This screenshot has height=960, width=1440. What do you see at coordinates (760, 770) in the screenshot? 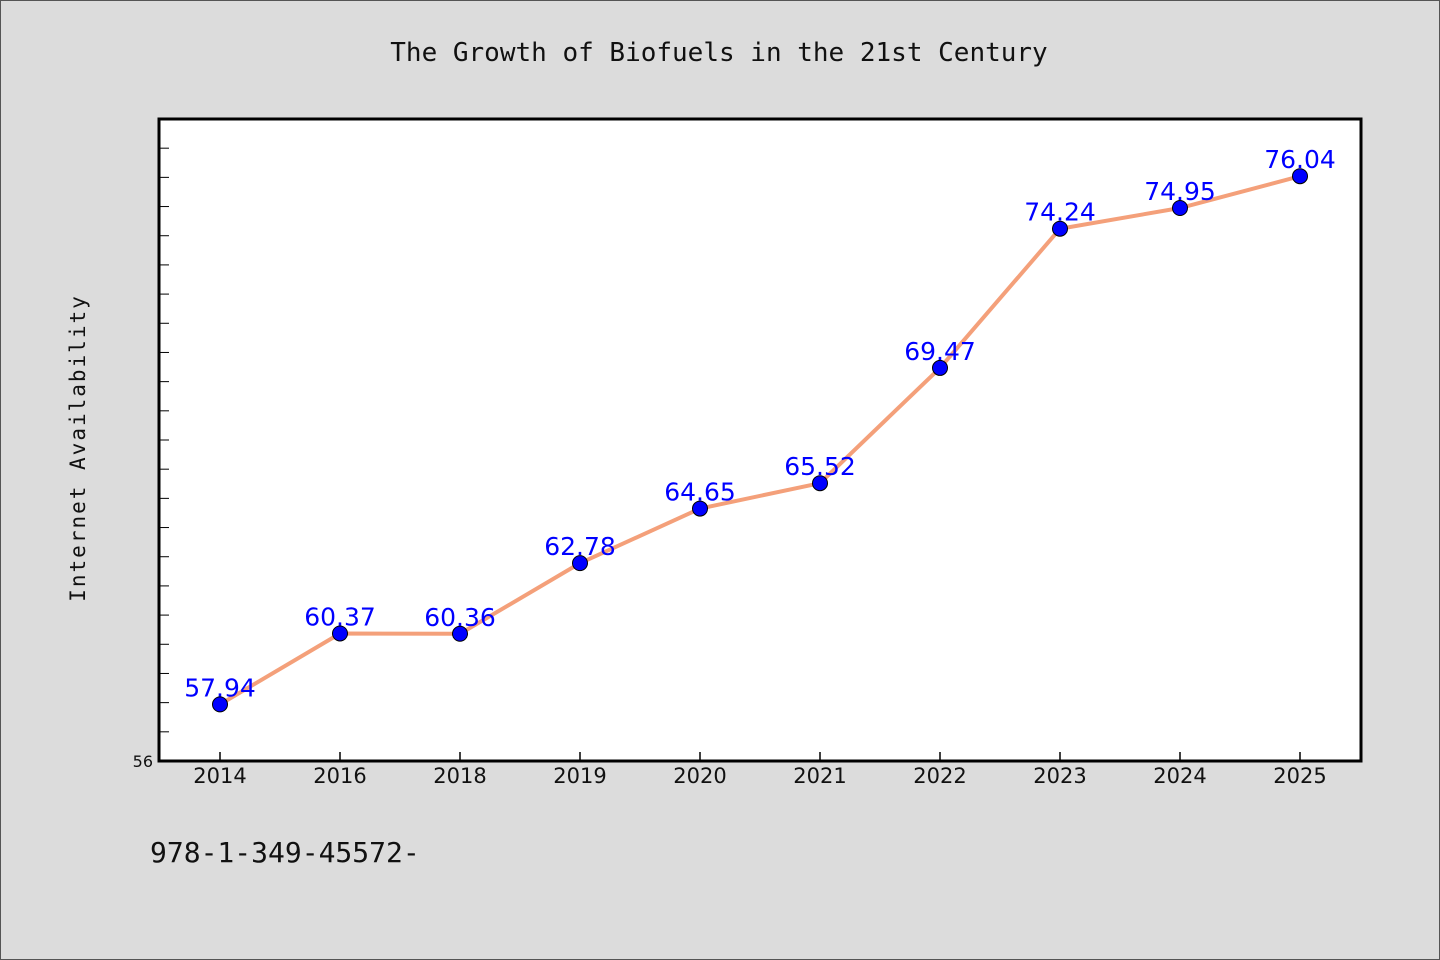
I see `x-axis-ticks: 2014 2016 2018 2019 2020 2021 2022 2023 2024 2025` at bounding box center [760, 770].